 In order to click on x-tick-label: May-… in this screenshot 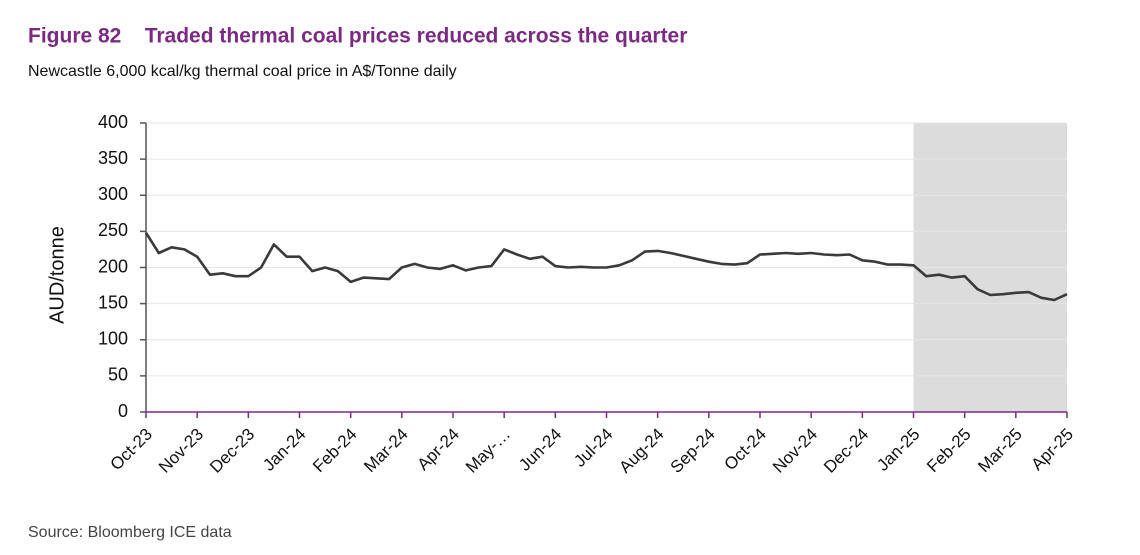, I will do `click(488, 451)`.